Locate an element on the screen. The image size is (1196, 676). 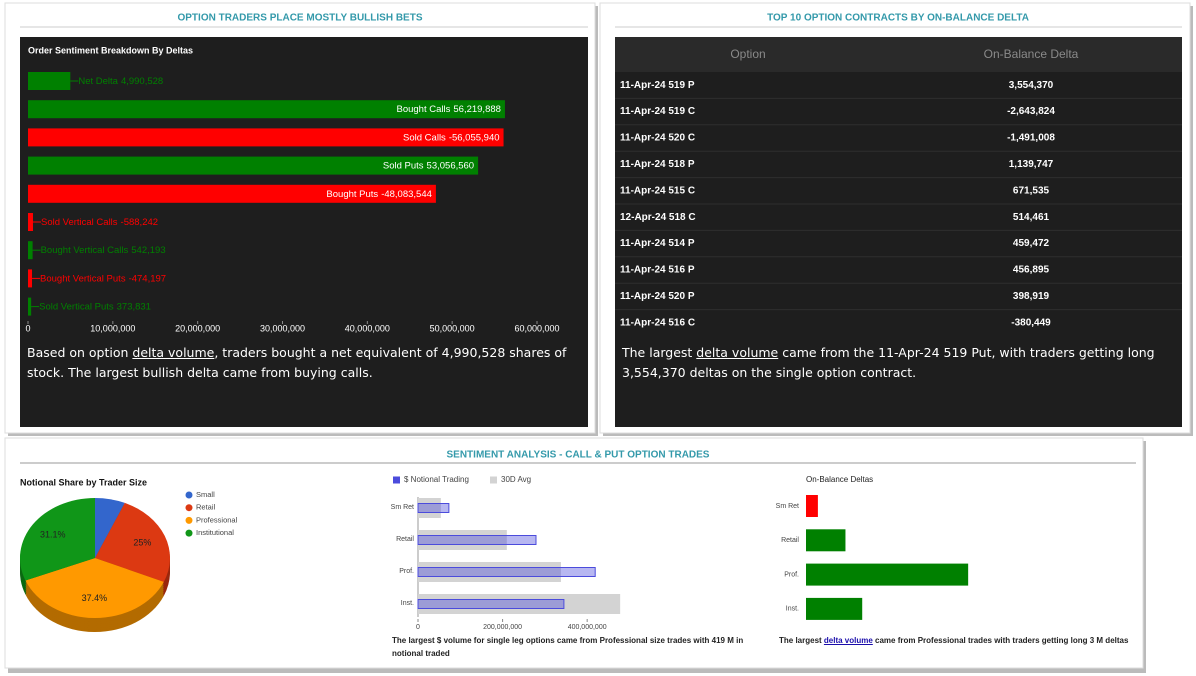
x-tick-label: 10,000,000 is located at coordinates (112, 328).